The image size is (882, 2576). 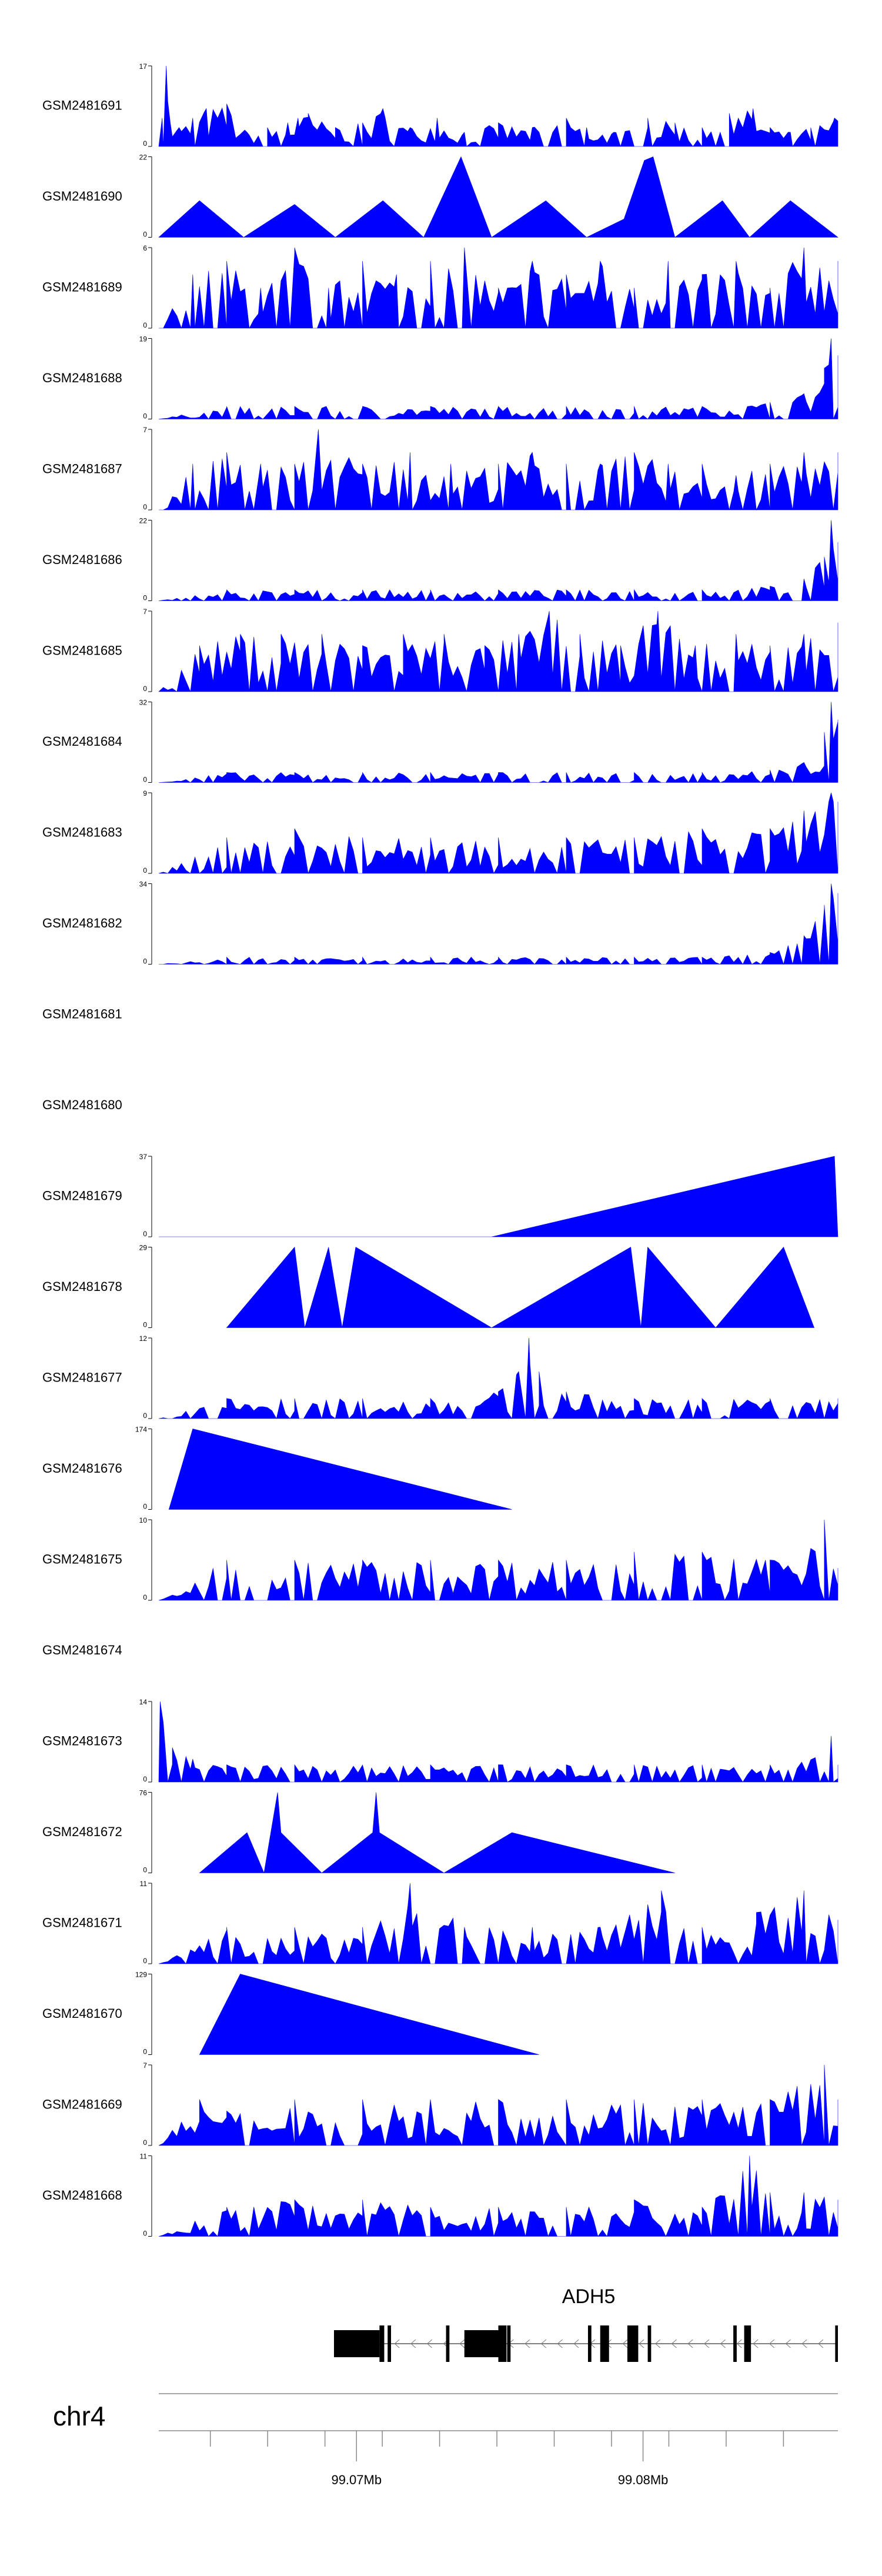 What do you see at coordinates (369, 2014) in the screenshot?
I see `coverage-area-GSM2481670` at bounding box center [369, 2014].